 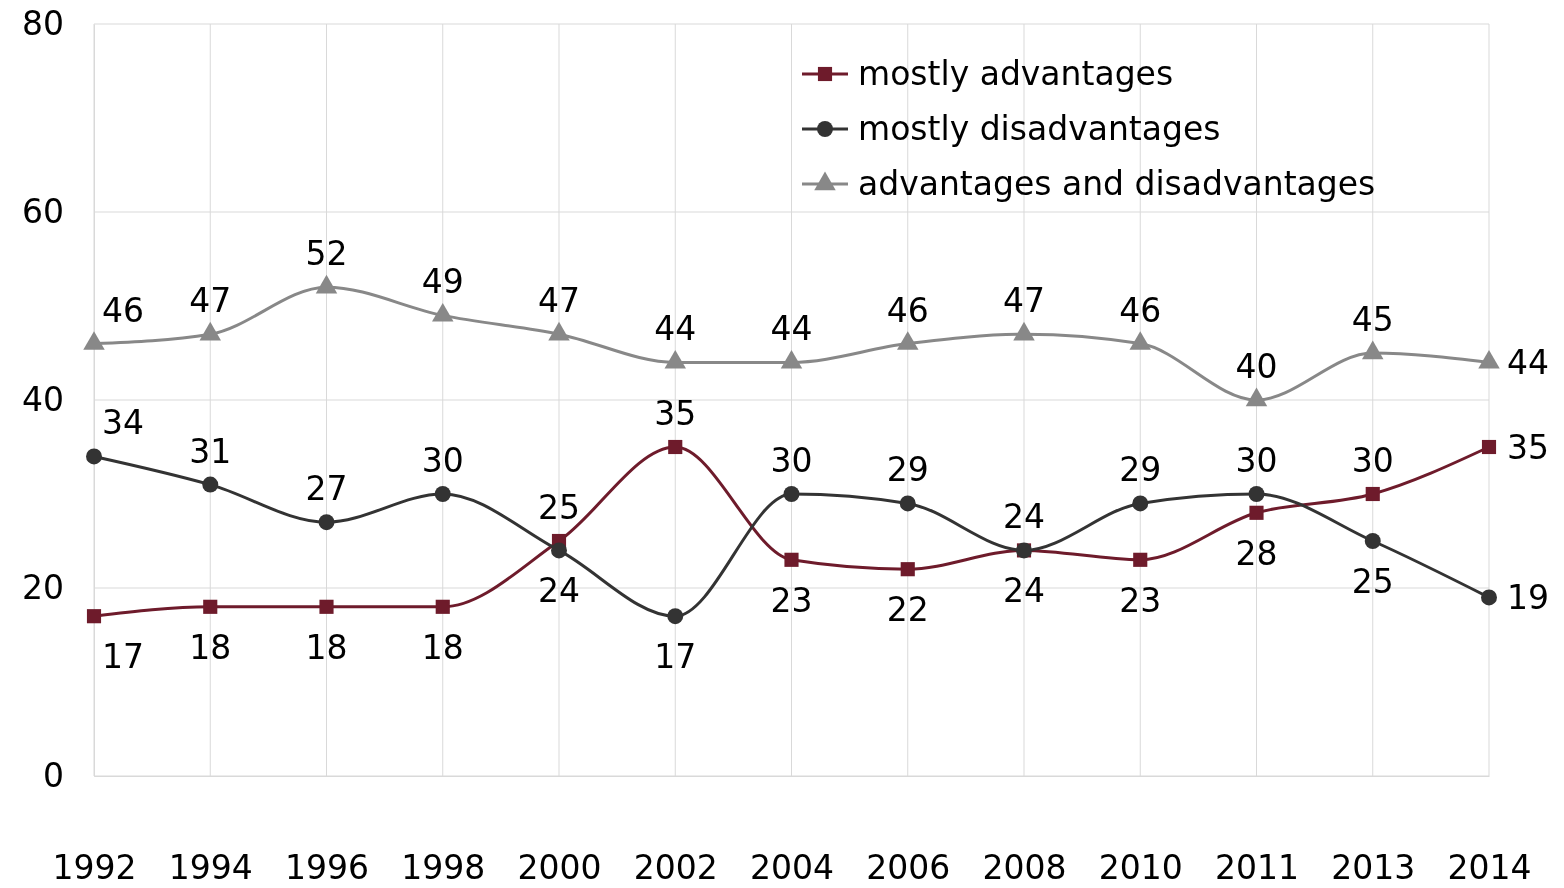 What do you see at coordinates (443, 868) in the screenshot?
I see `x-tick-label: 1998` at bounding box center [443, 868].